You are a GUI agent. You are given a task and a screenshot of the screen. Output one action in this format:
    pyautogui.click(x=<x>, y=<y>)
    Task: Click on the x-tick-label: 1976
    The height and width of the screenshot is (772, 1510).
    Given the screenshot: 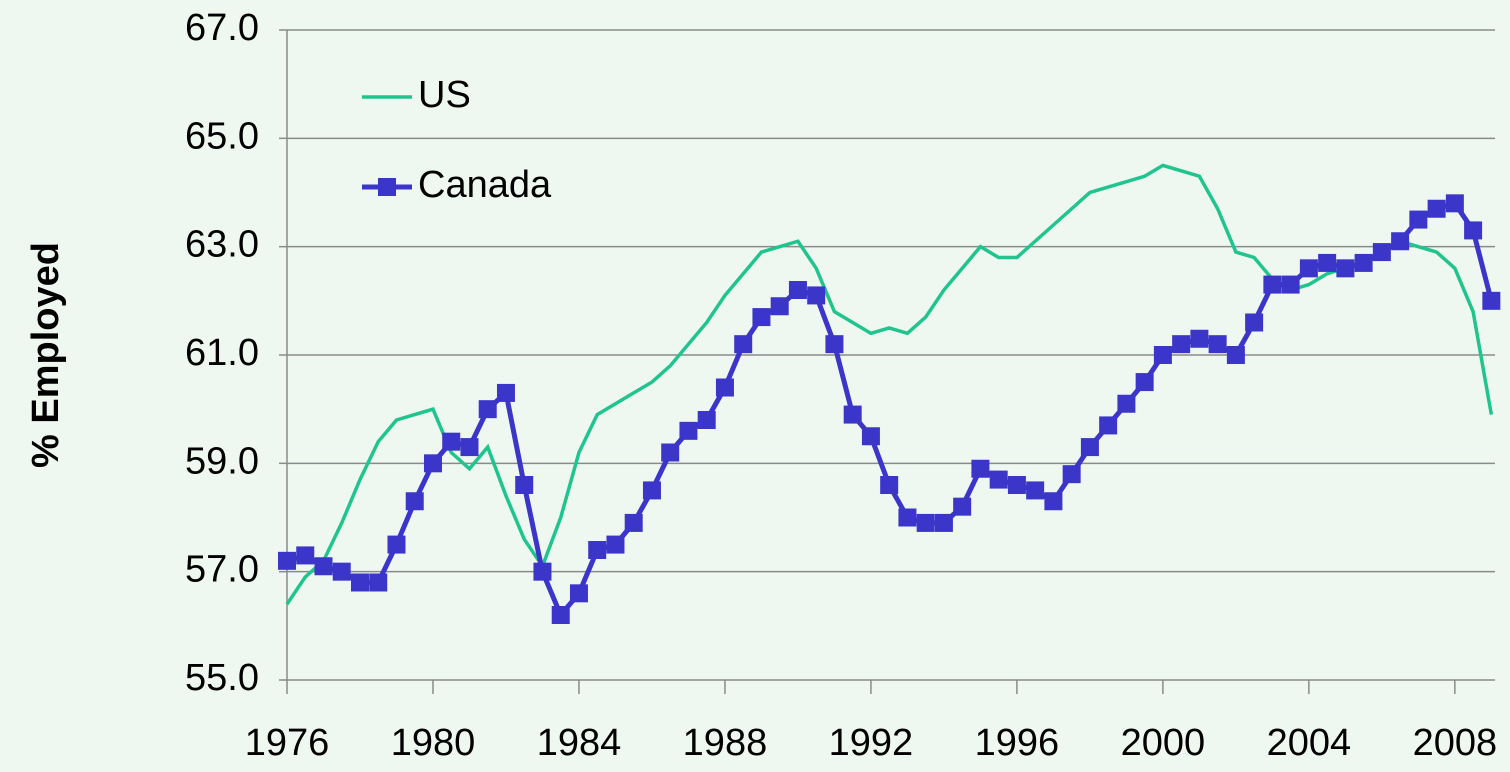 What is the action you would take?
    pyautogui.click(x=287, y=743)
    